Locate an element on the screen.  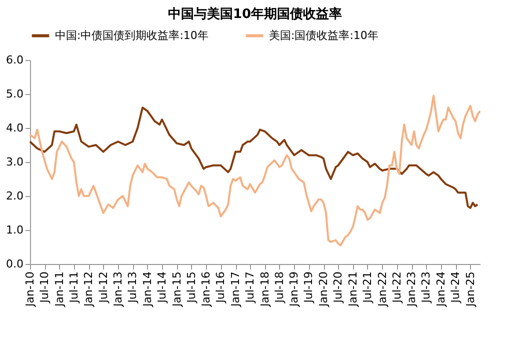
x-tick-label: Jul-16 is located at coordinates (221, 288).